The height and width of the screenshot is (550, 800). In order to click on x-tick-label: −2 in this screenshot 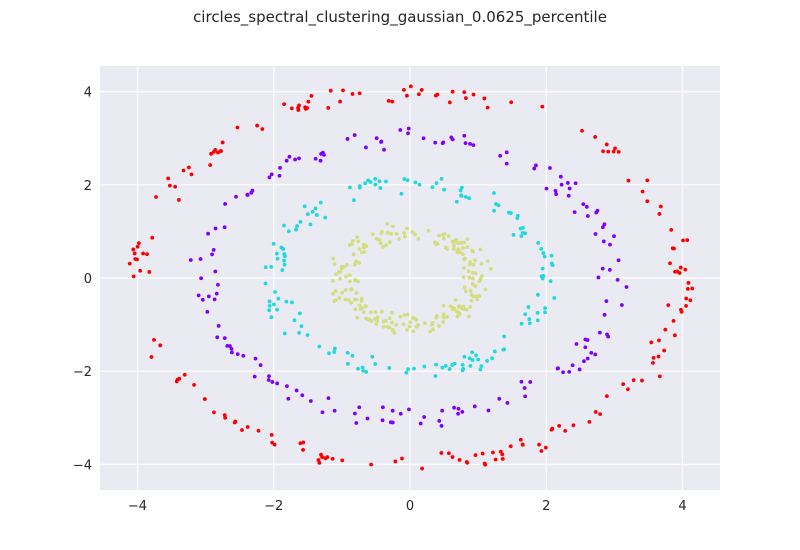, I will do `click(273, 506)`.